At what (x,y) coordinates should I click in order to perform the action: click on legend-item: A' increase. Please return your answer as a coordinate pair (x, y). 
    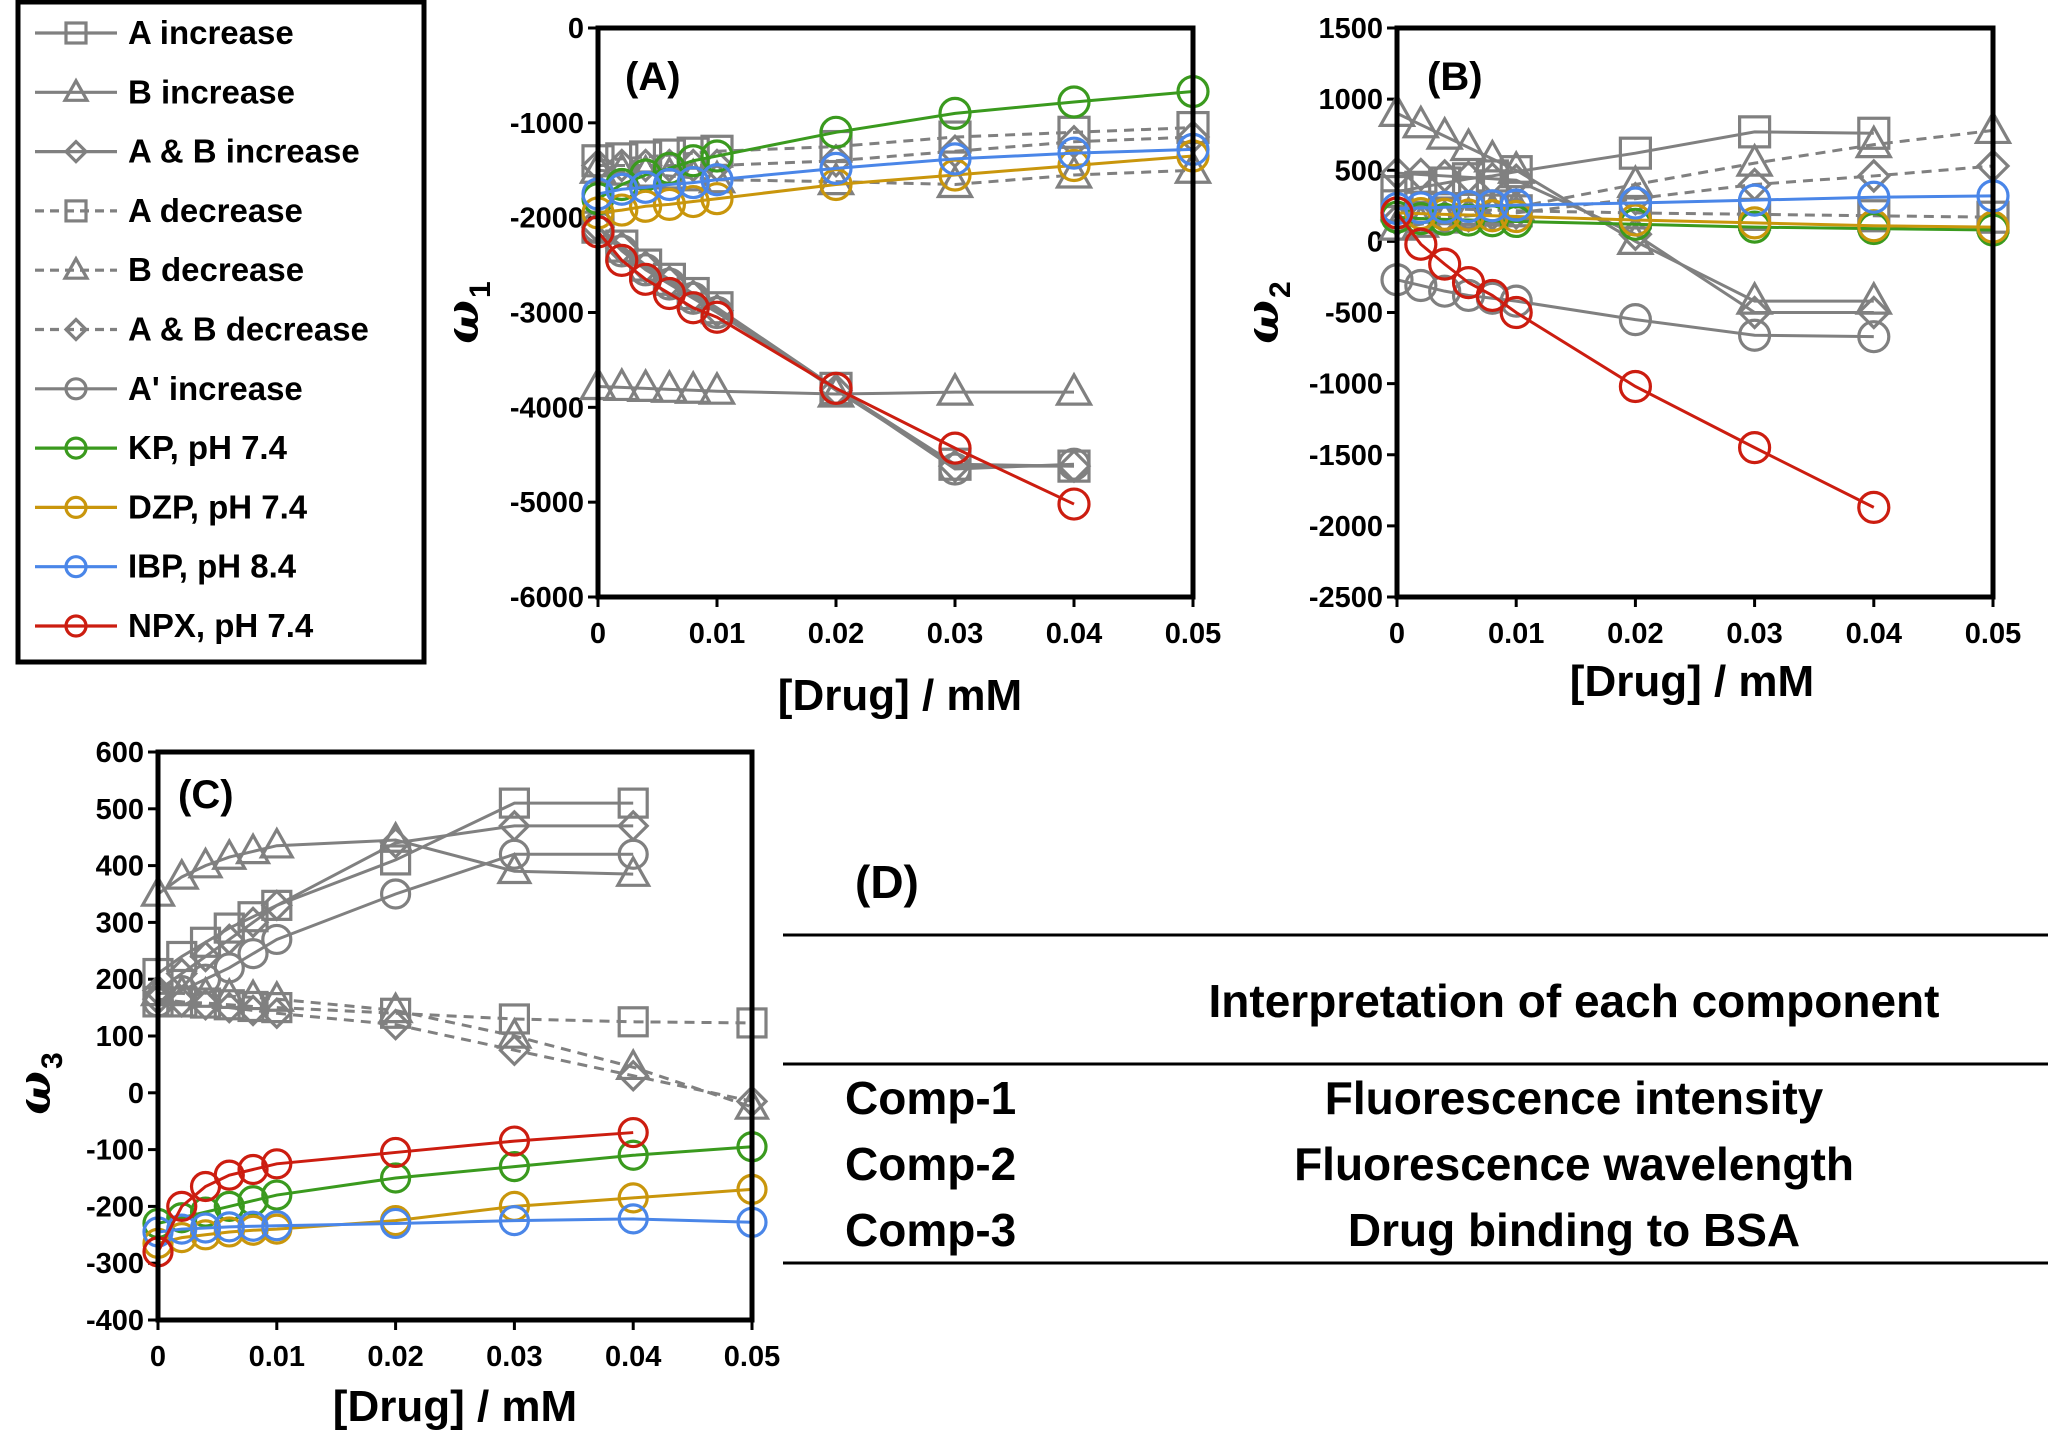
    Looking at the image, I should click on (169, 388).